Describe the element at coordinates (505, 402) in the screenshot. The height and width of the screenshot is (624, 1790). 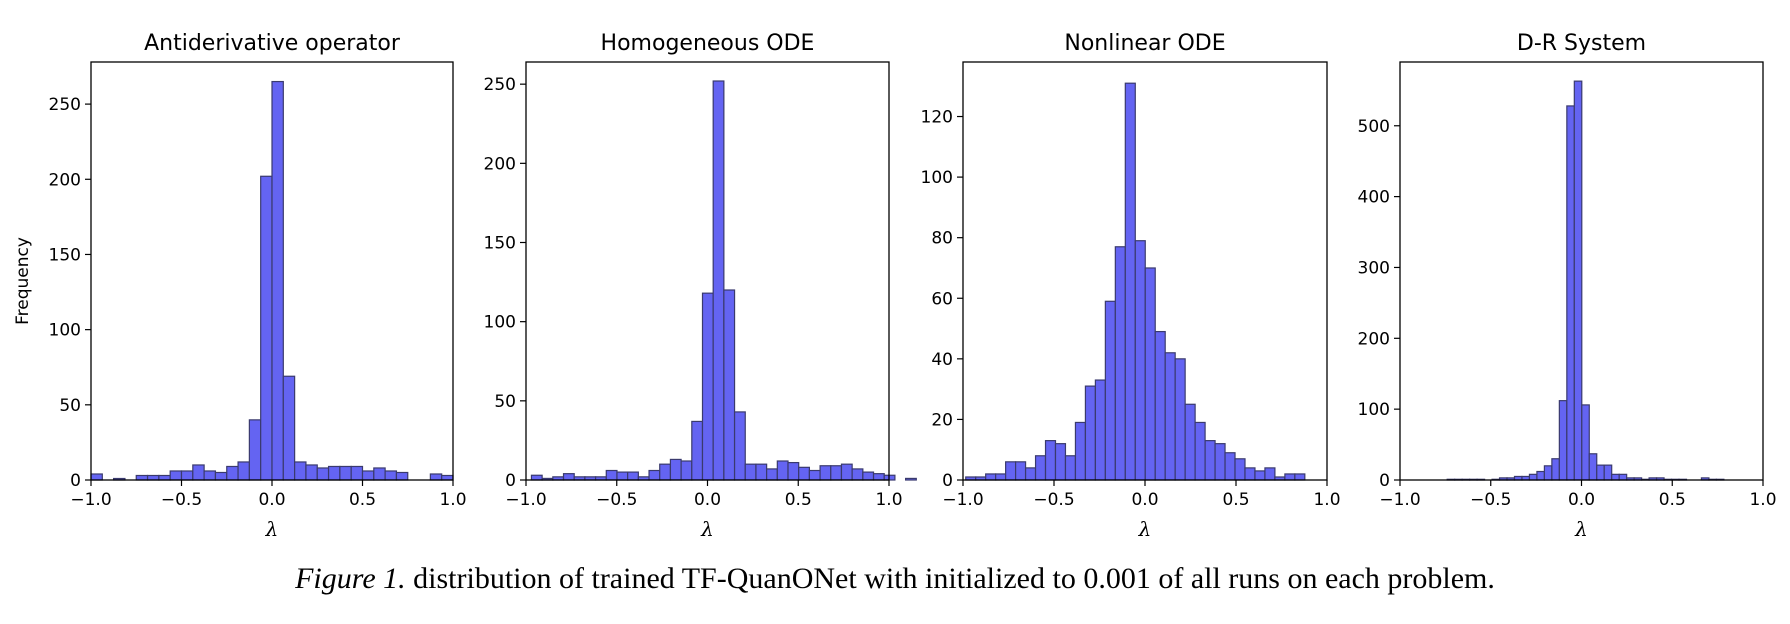
I see `y-tick-label: 50` at that location.